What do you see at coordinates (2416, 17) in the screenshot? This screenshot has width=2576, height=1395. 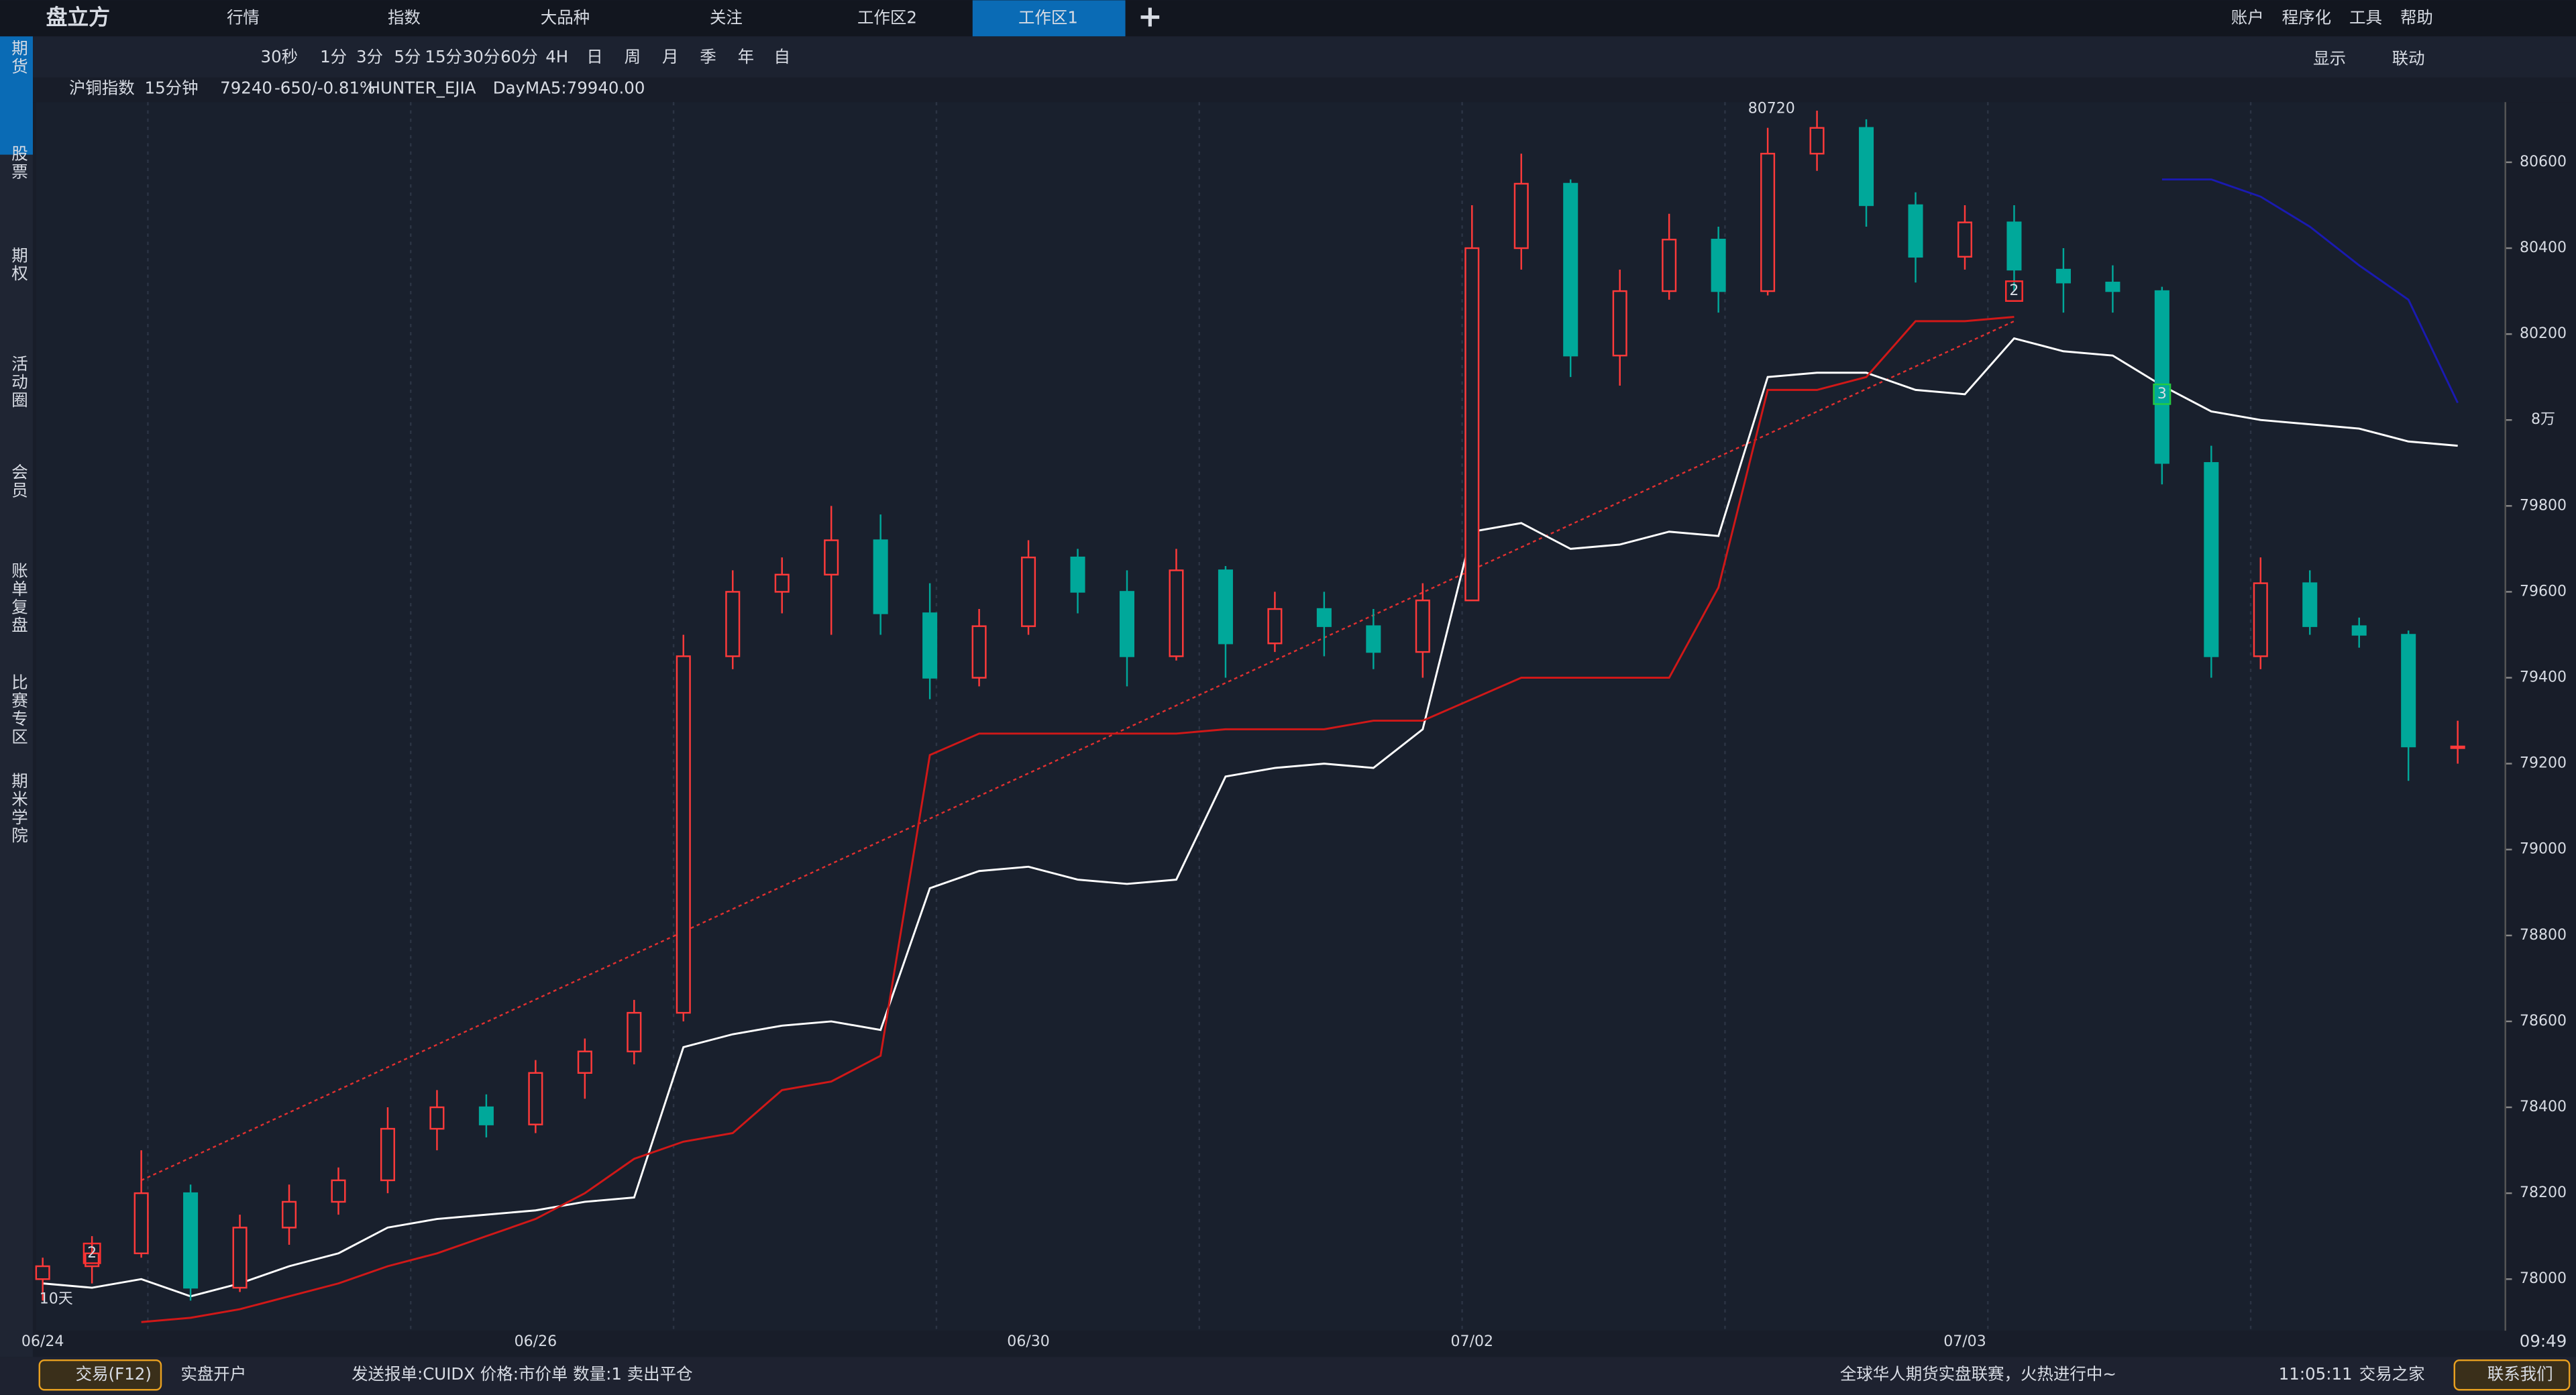 I see `menu-item: 帮助` at bounding box center [2416, 17].